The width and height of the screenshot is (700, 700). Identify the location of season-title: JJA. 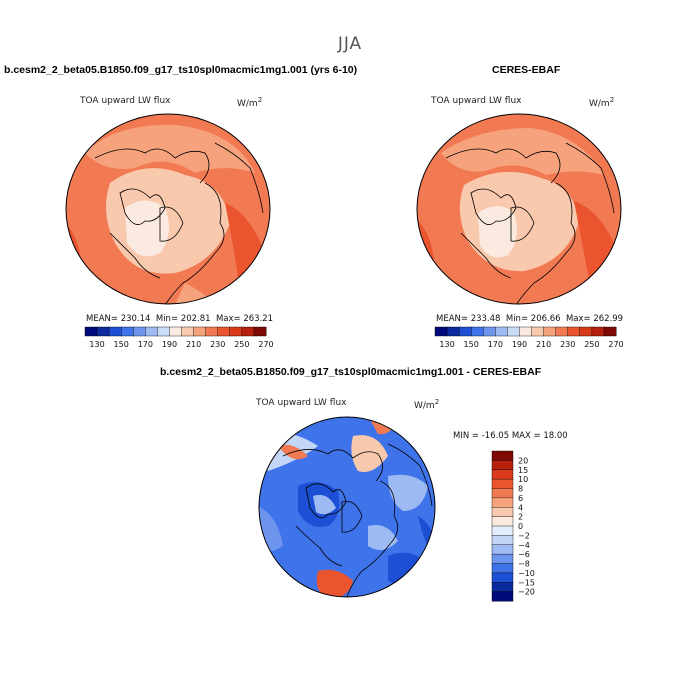
(350, 44).